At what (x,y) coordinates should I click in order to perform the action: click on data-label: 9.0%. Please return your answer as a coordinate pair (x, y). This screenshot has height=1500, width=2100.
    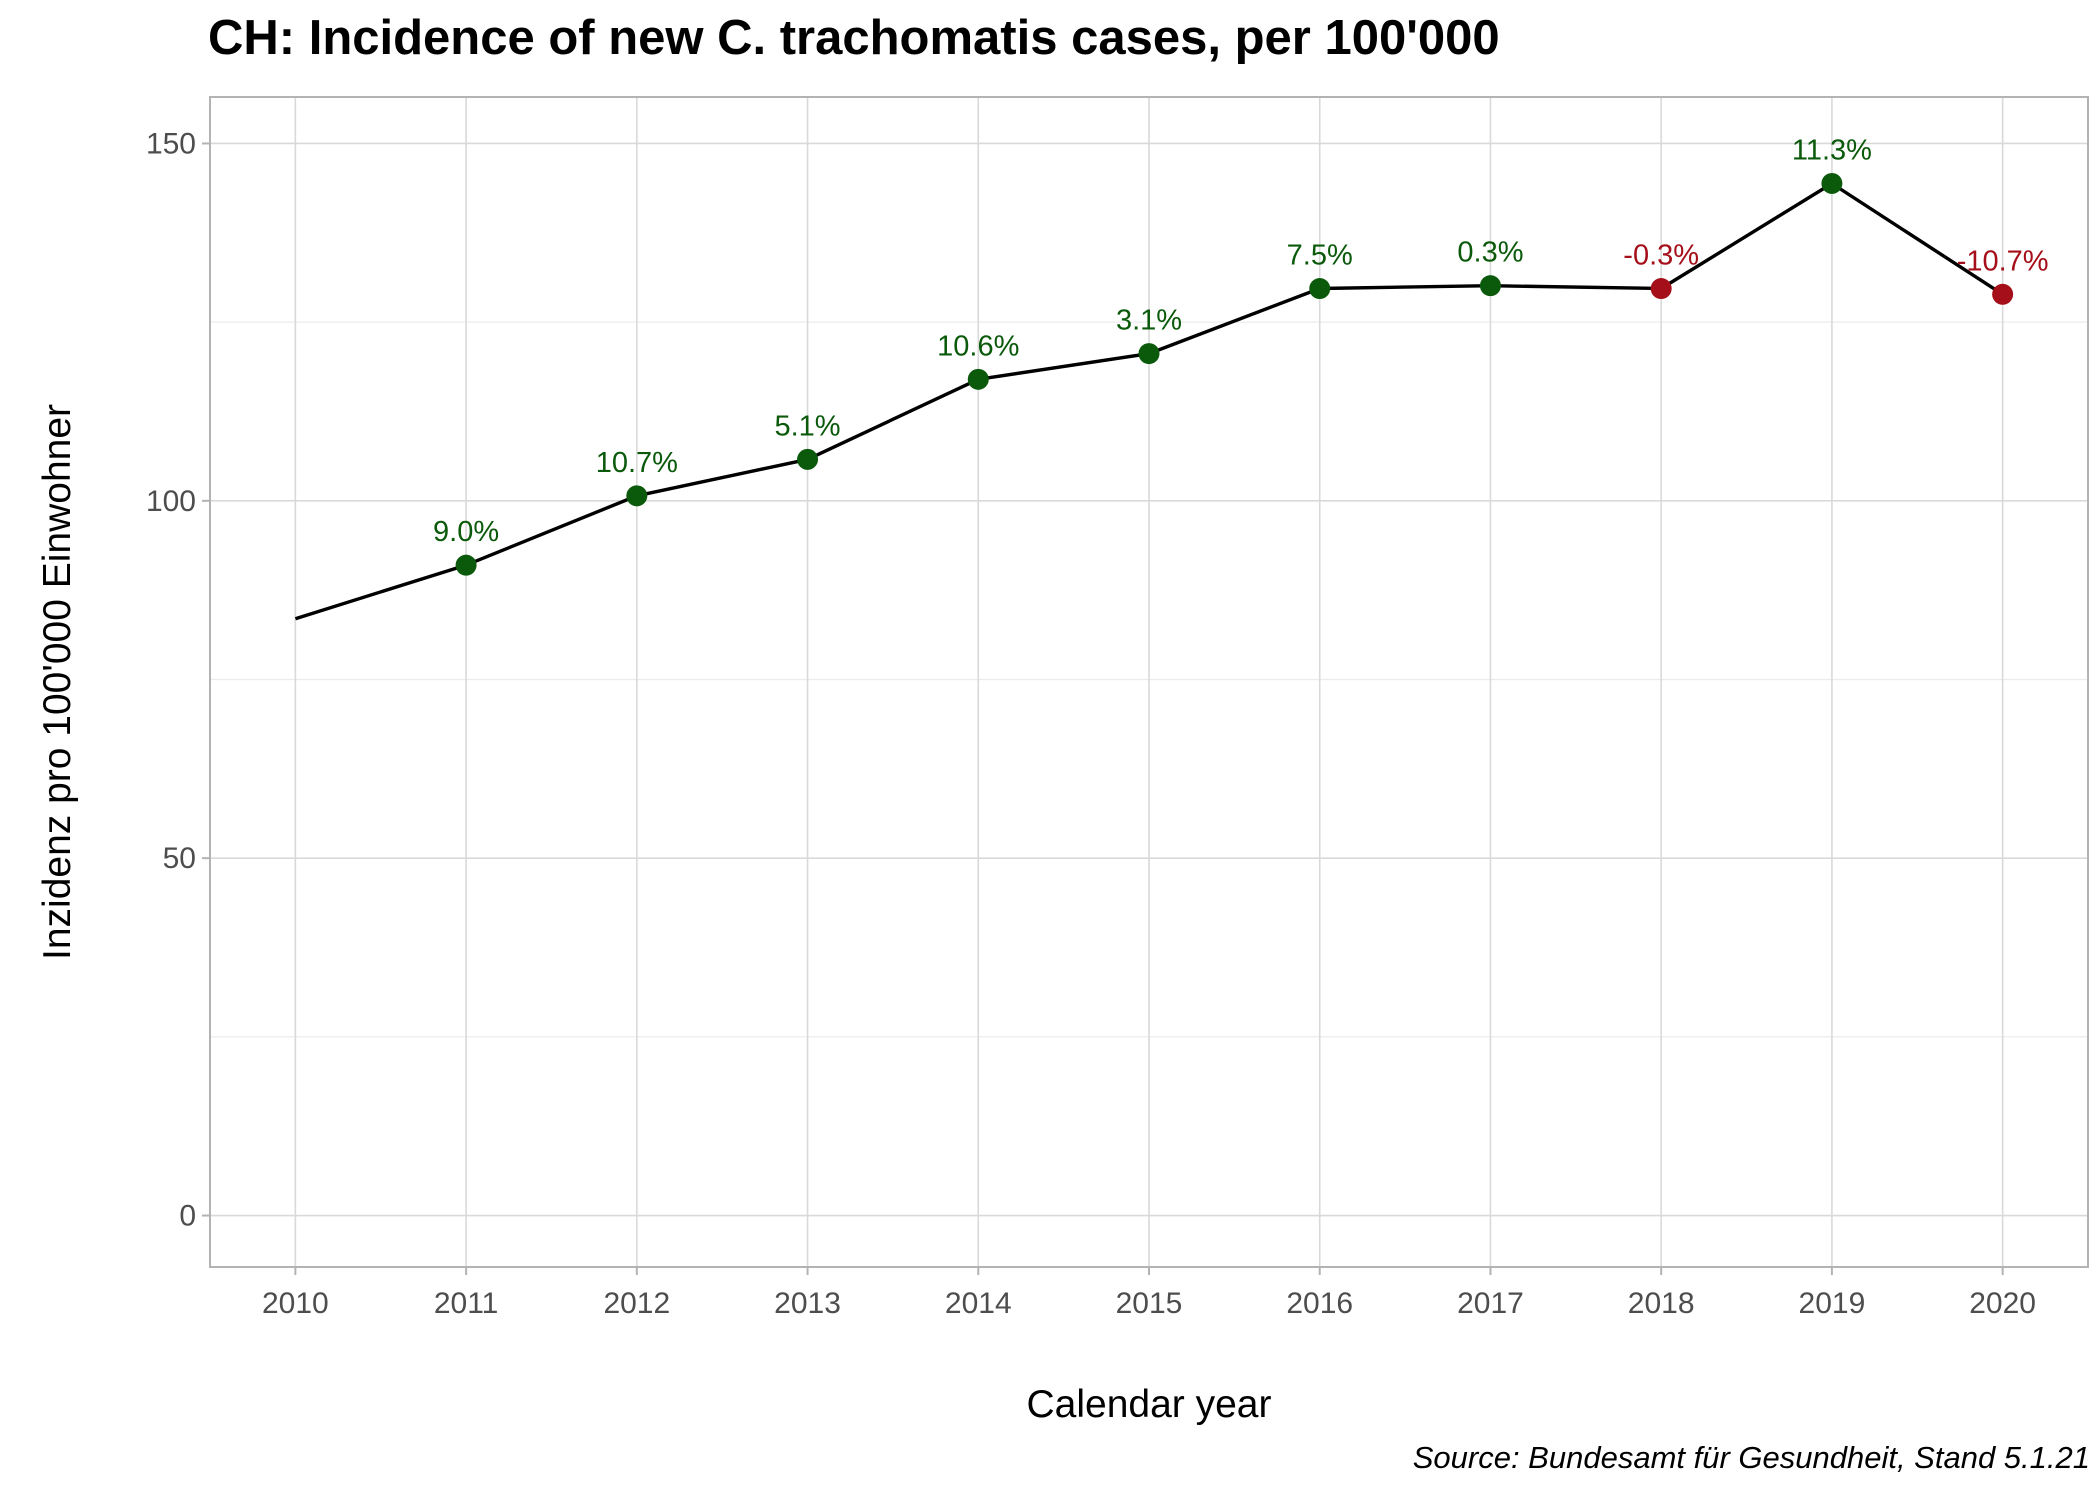
    Looking at the image, I should click on (466, 532).